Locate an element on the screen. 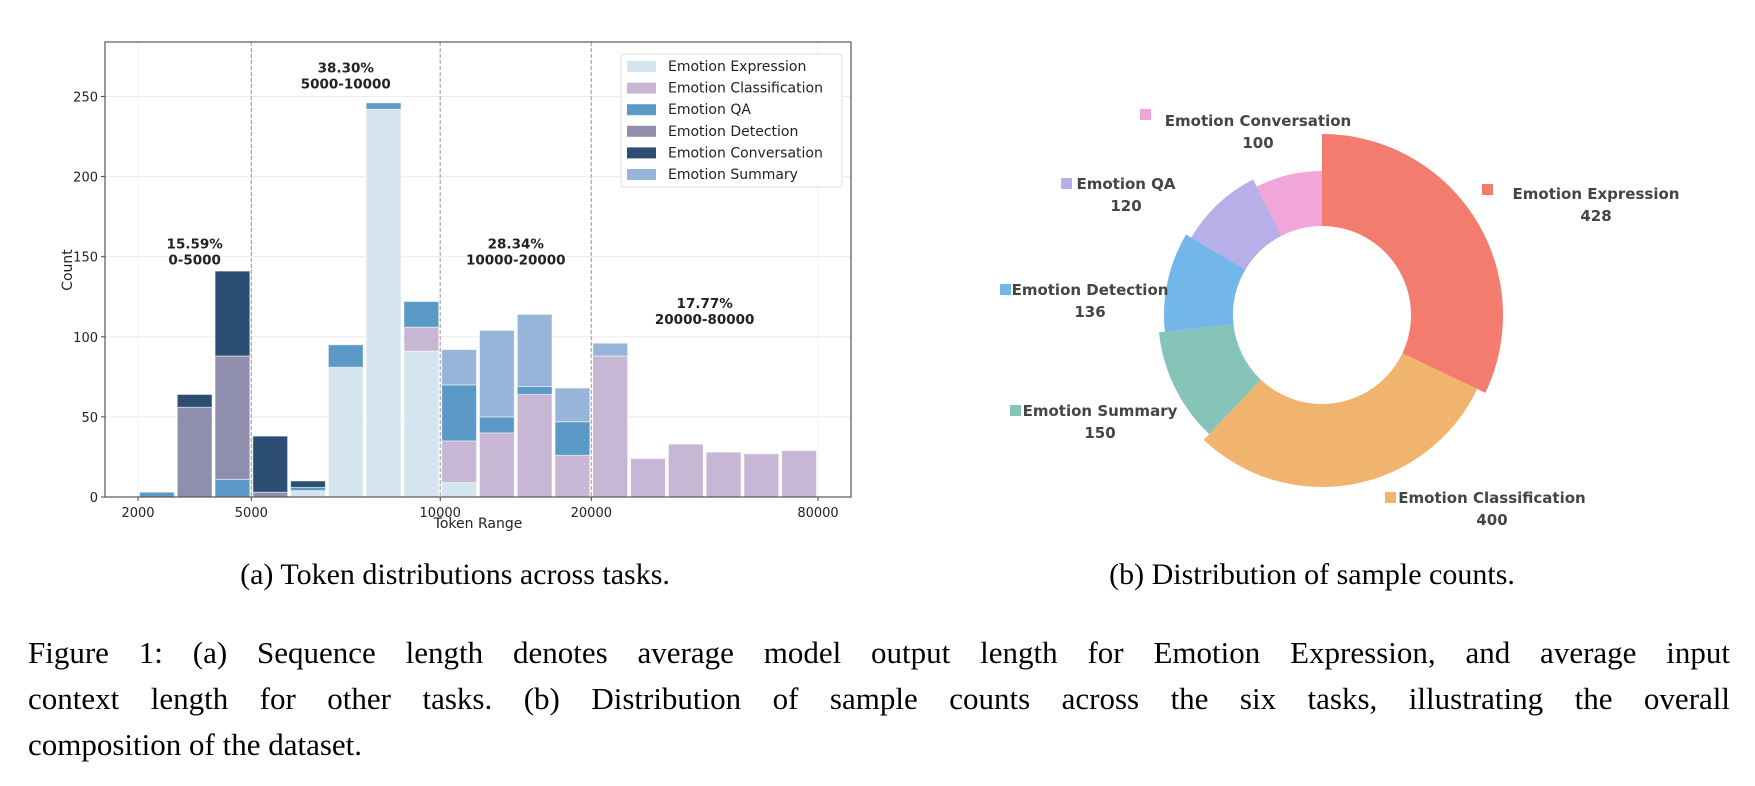 This screenshot has width=1755, height=786. y-axis-label: Count is located at coordinates (68, 270).